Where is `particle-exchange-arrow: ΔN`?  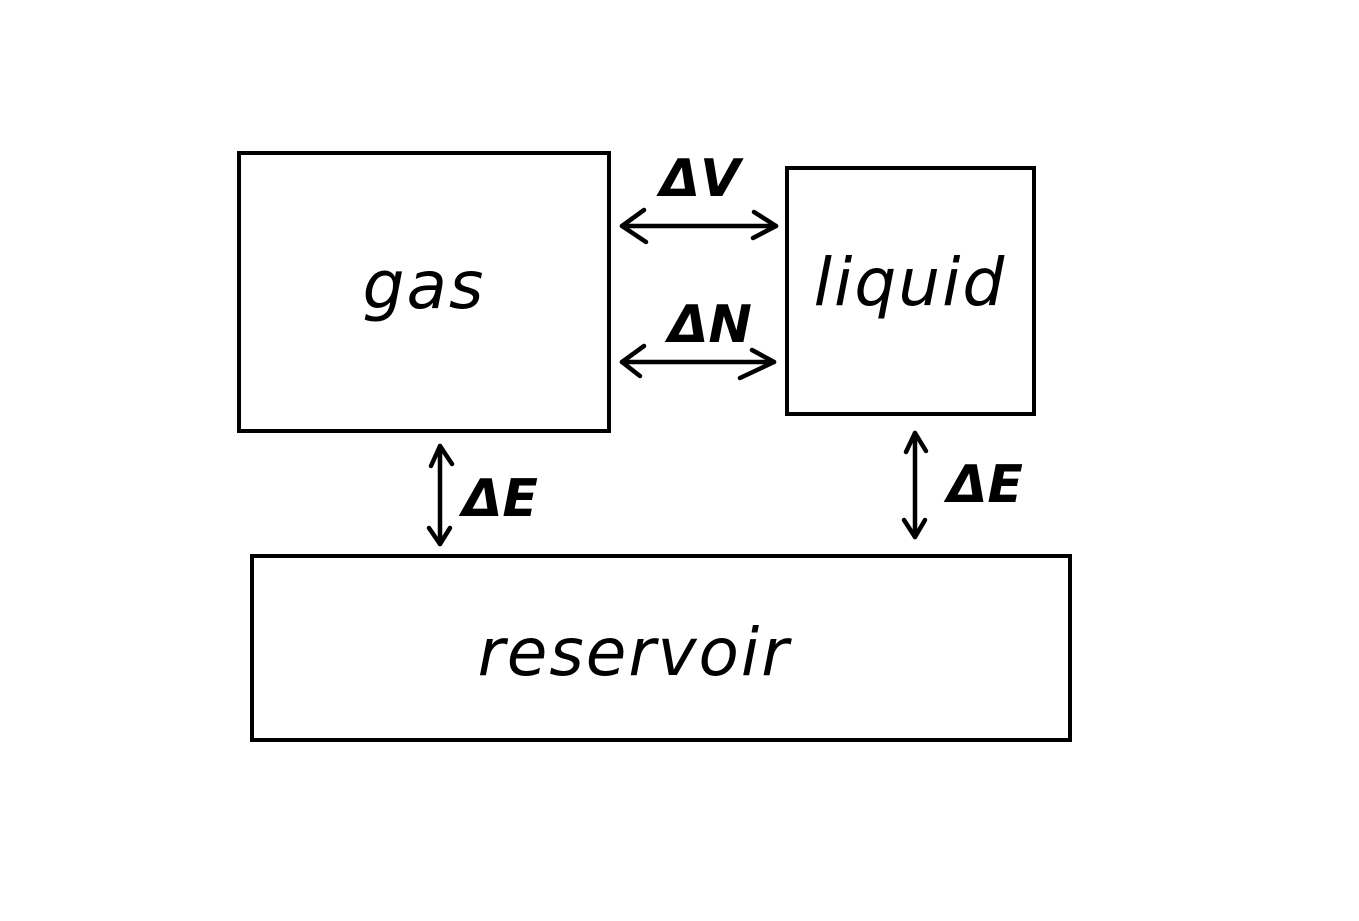 particle-exchange-arrow: ΔN is located at coordinates (698, 338).